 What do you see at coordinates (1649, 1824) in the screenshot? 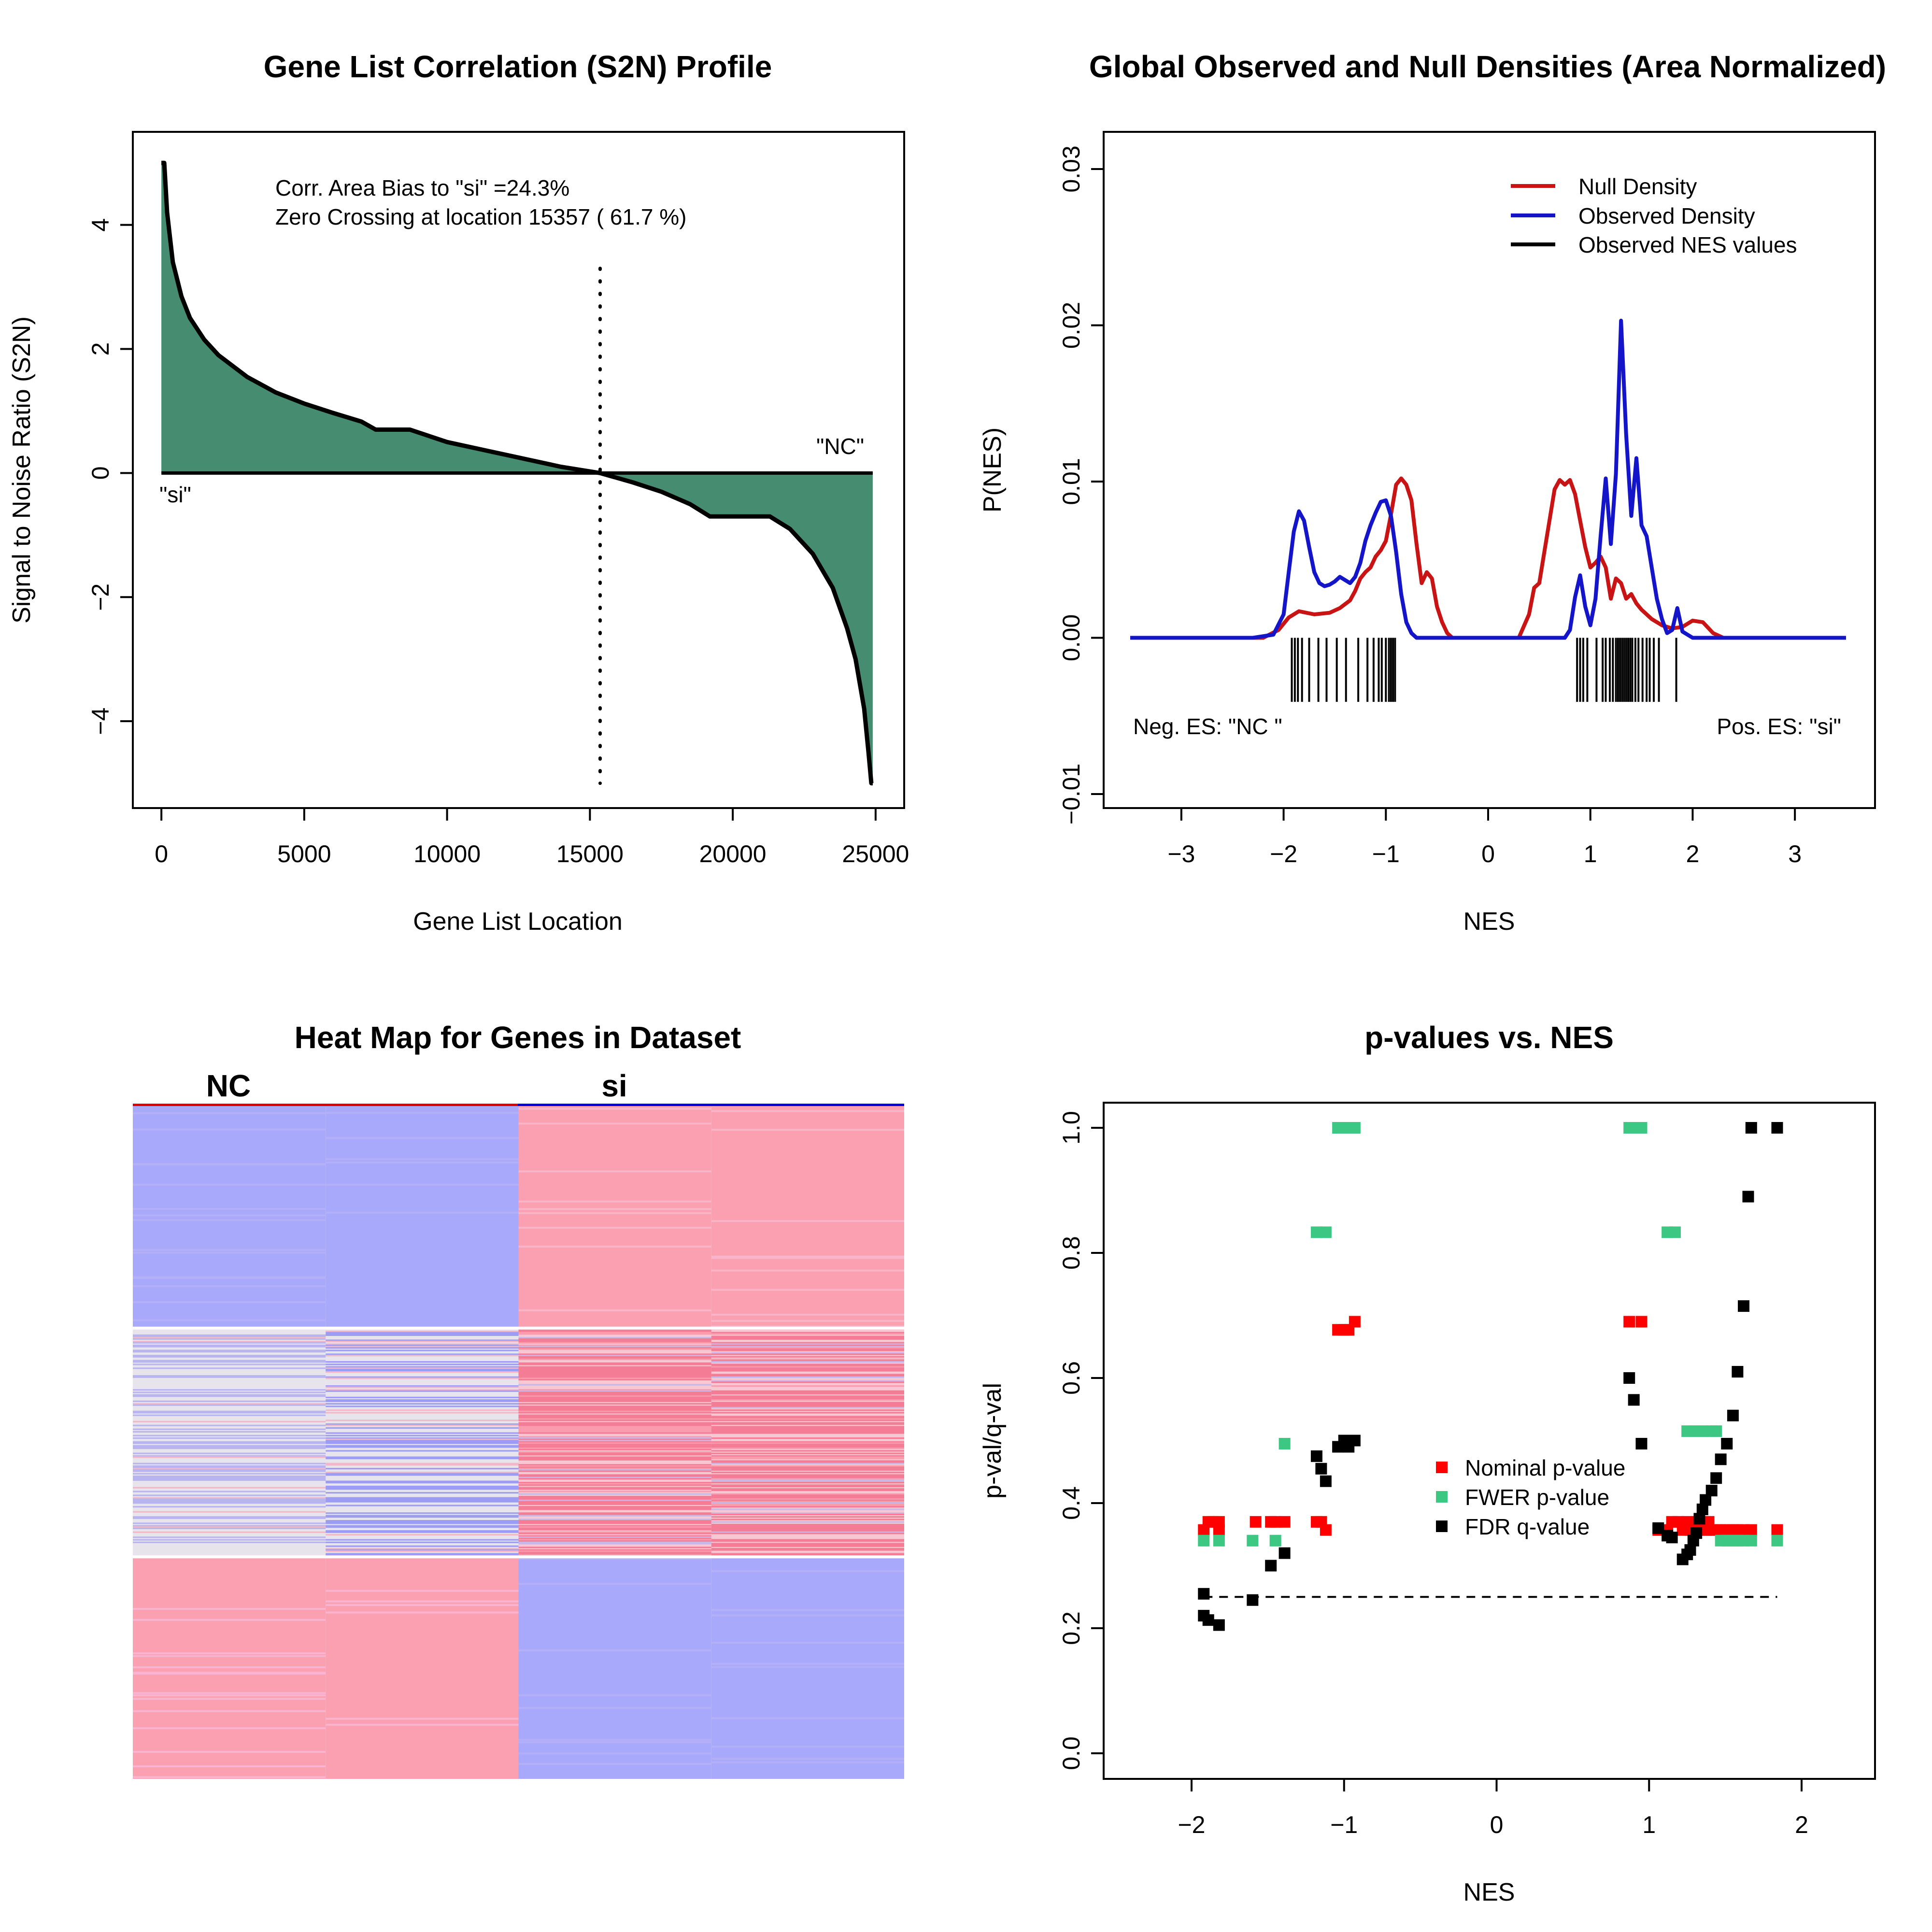
I see `pvalues-x-tick-label: 1` at bounding box center [1649, 1824].